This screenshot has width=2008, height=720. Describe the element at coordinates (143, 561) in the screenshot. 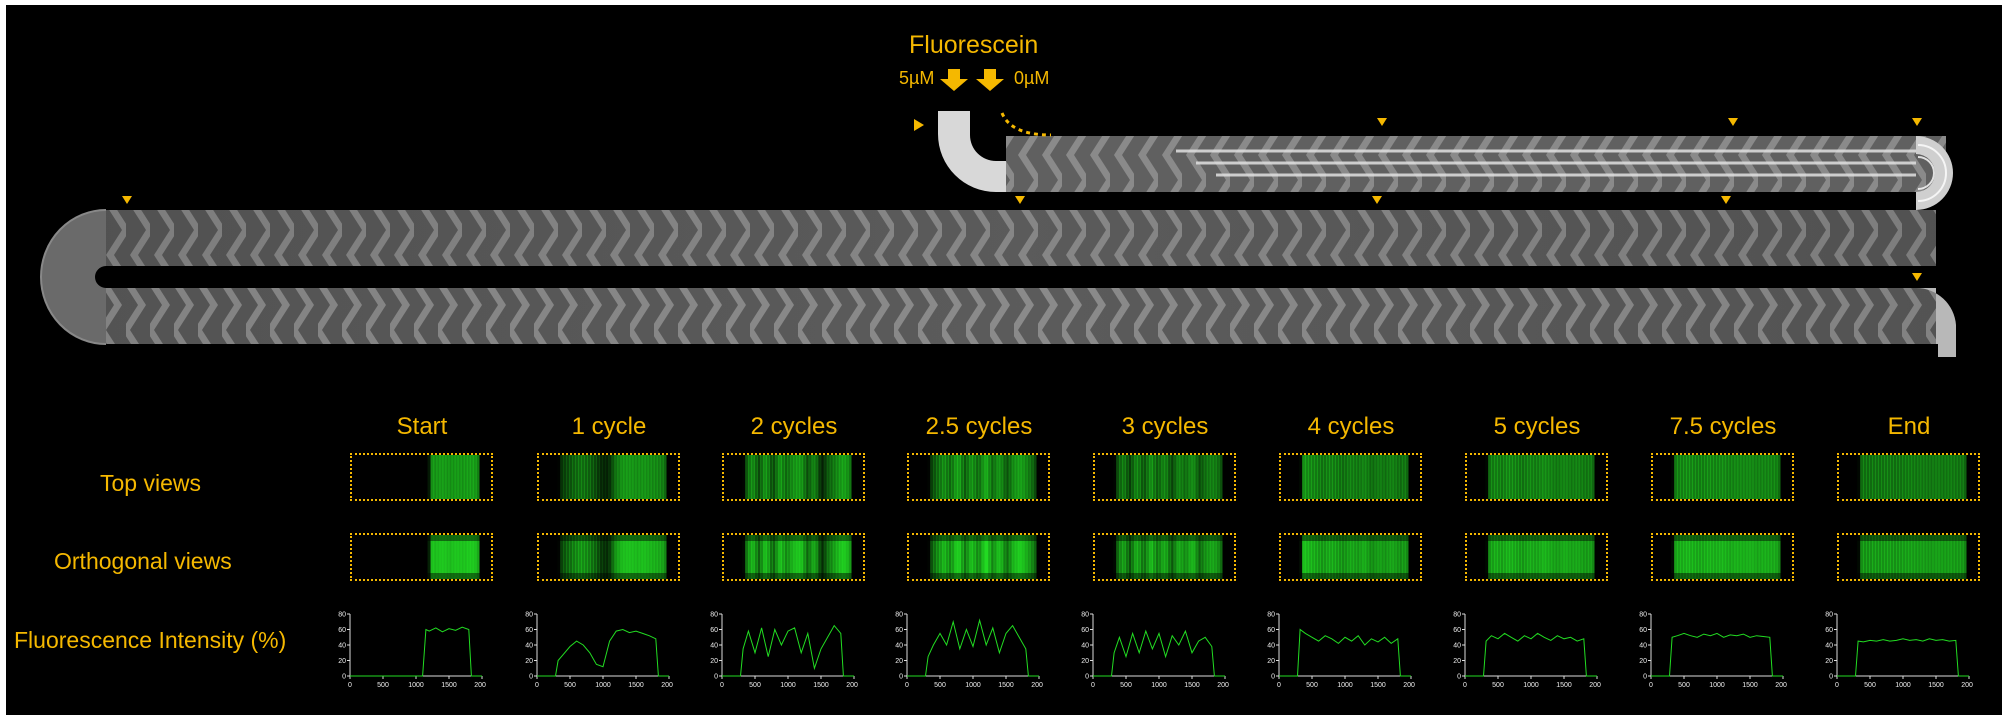

I see `row-label-orthogonal-views: Orthogonal views` at that location.